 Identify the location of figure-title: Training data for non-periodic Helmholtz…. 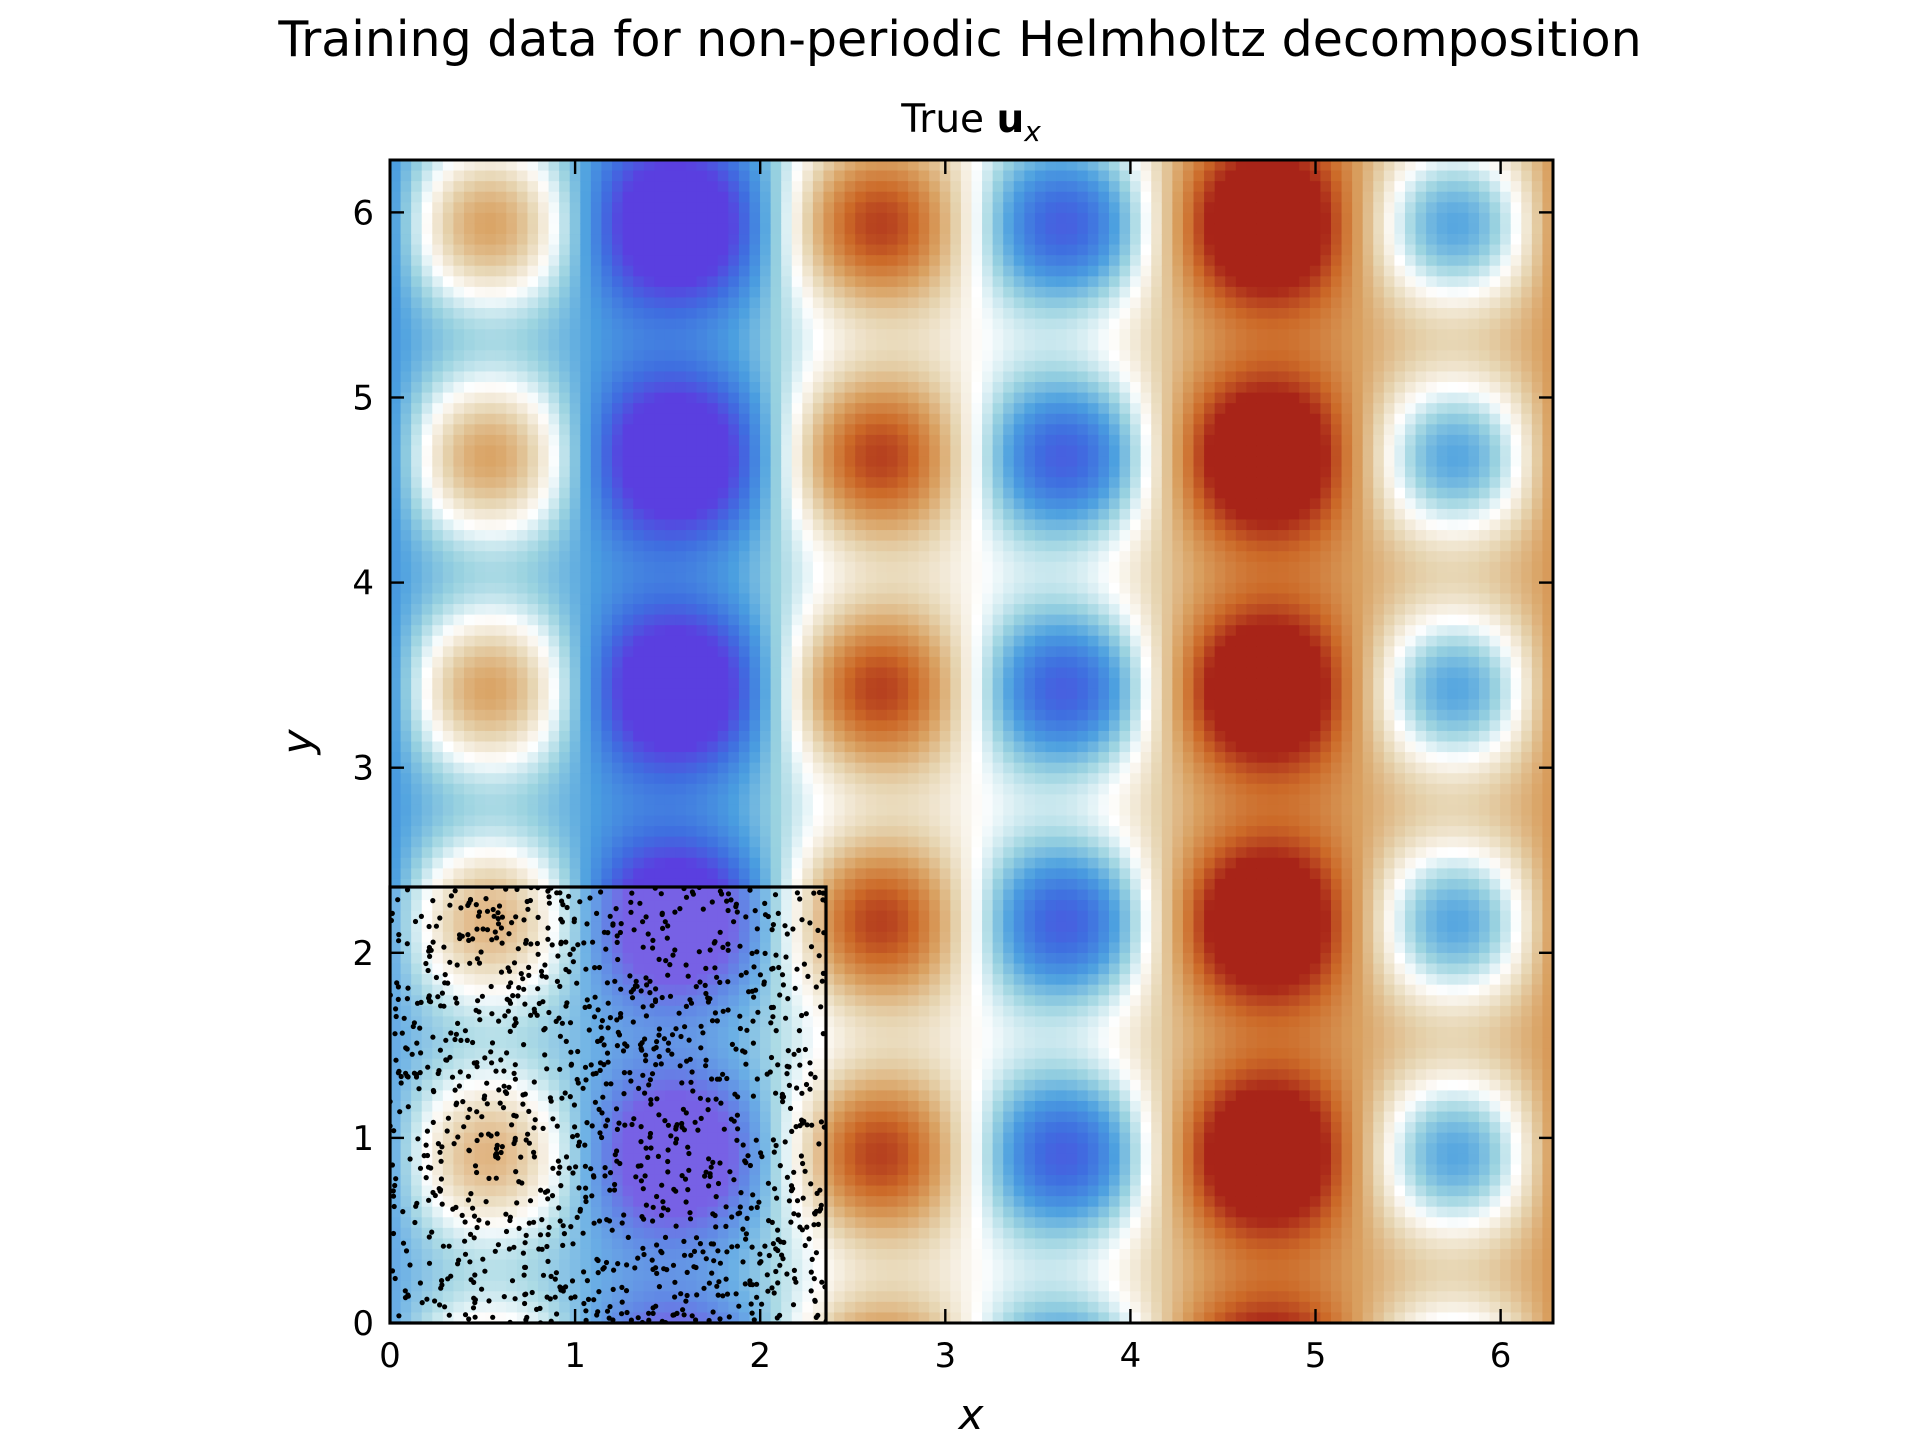
(959, 39).